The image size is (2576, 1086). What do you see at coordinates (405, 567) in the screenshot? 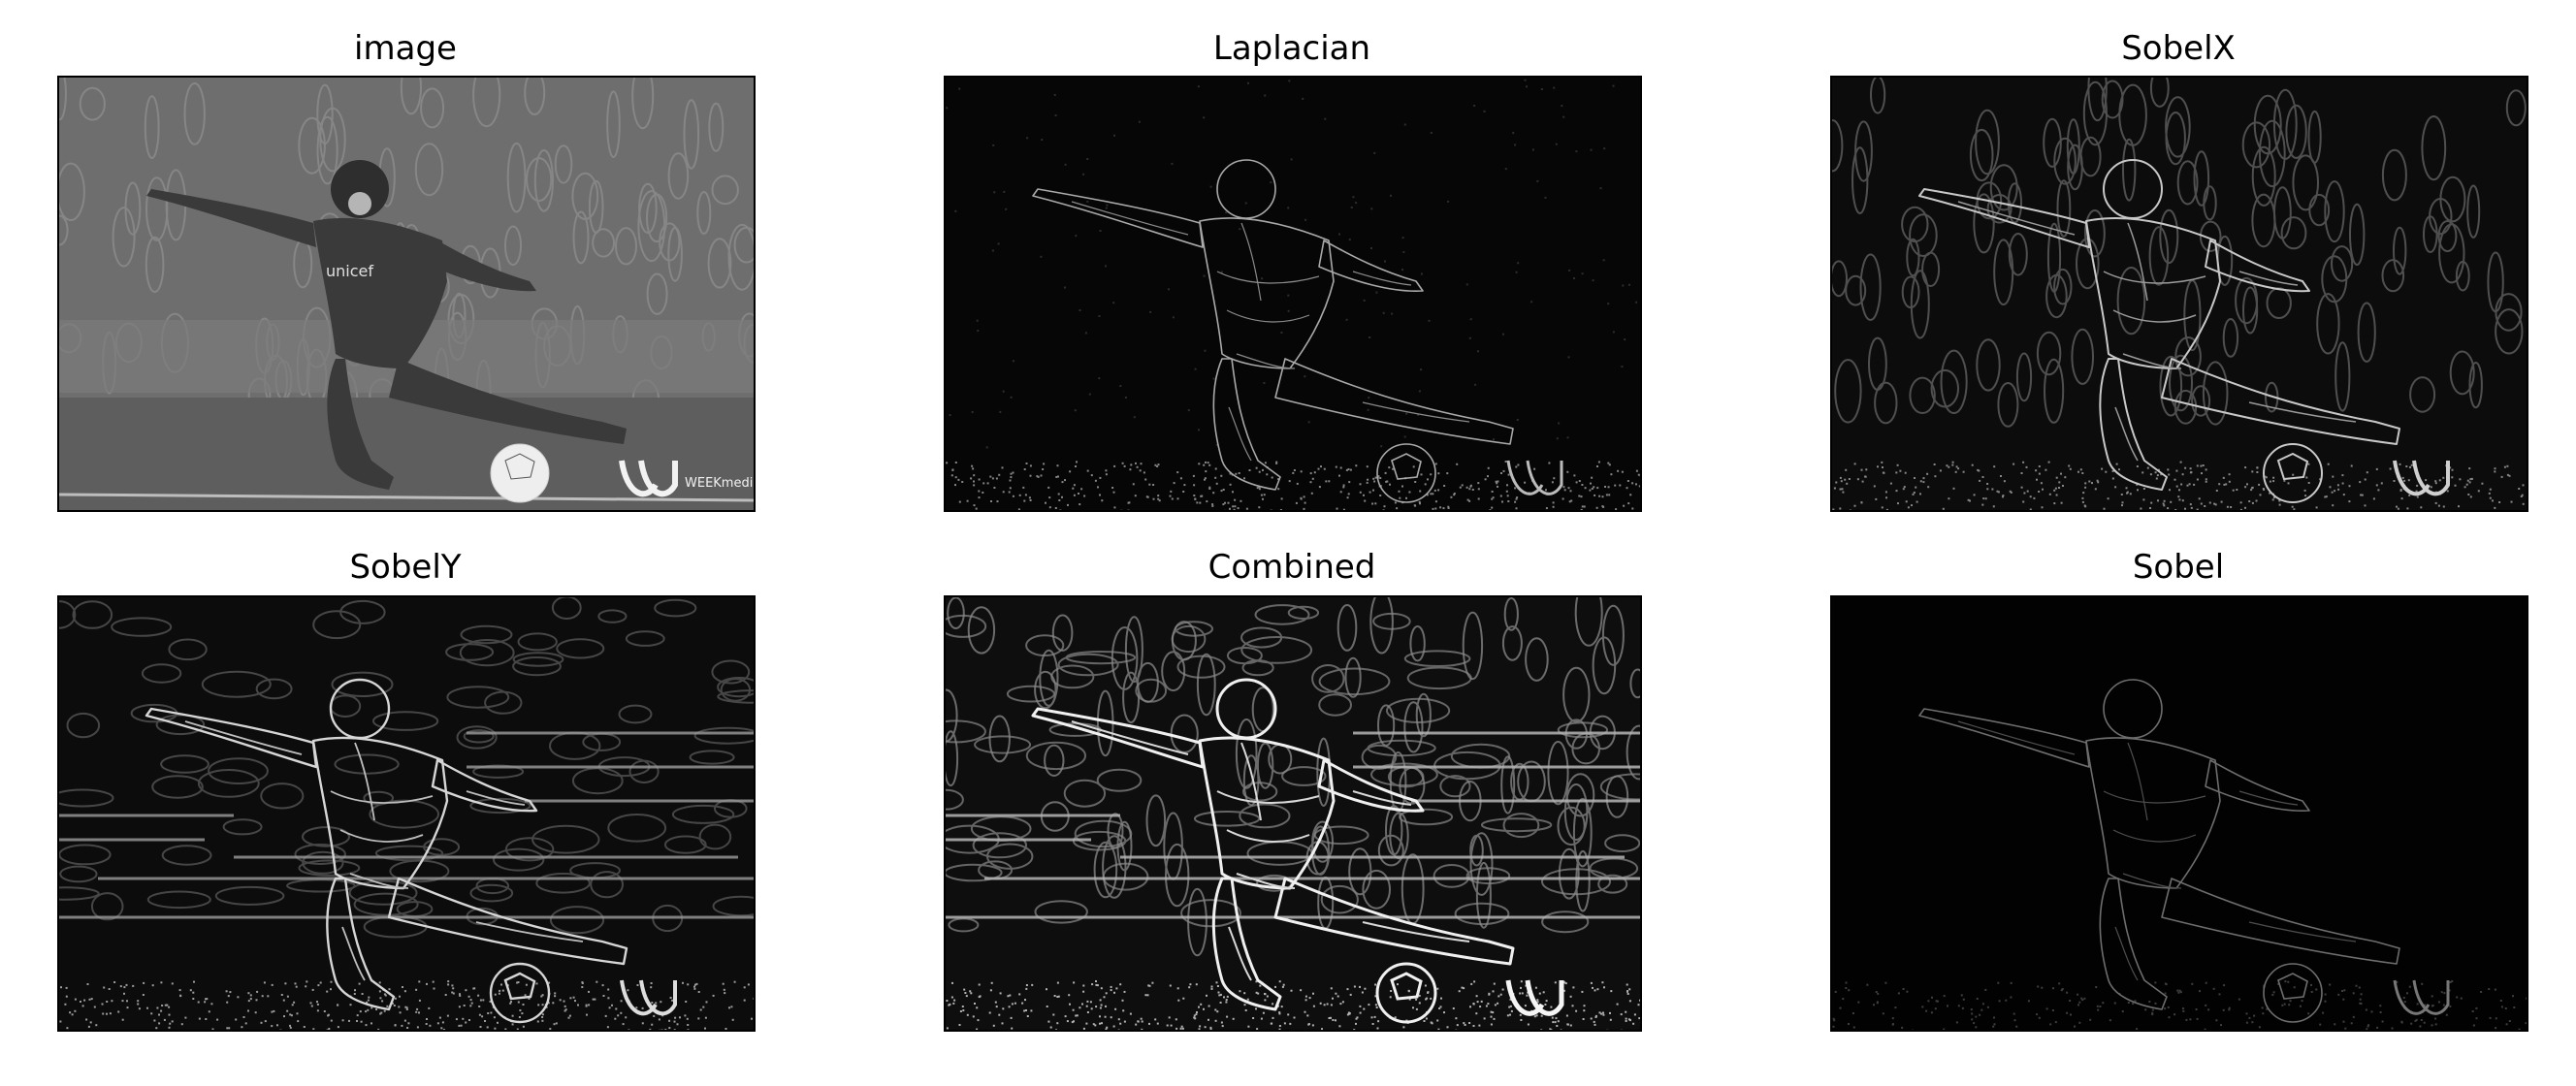
I see `panel-title-sobely: SobelY` at bounding box center [405, 567].